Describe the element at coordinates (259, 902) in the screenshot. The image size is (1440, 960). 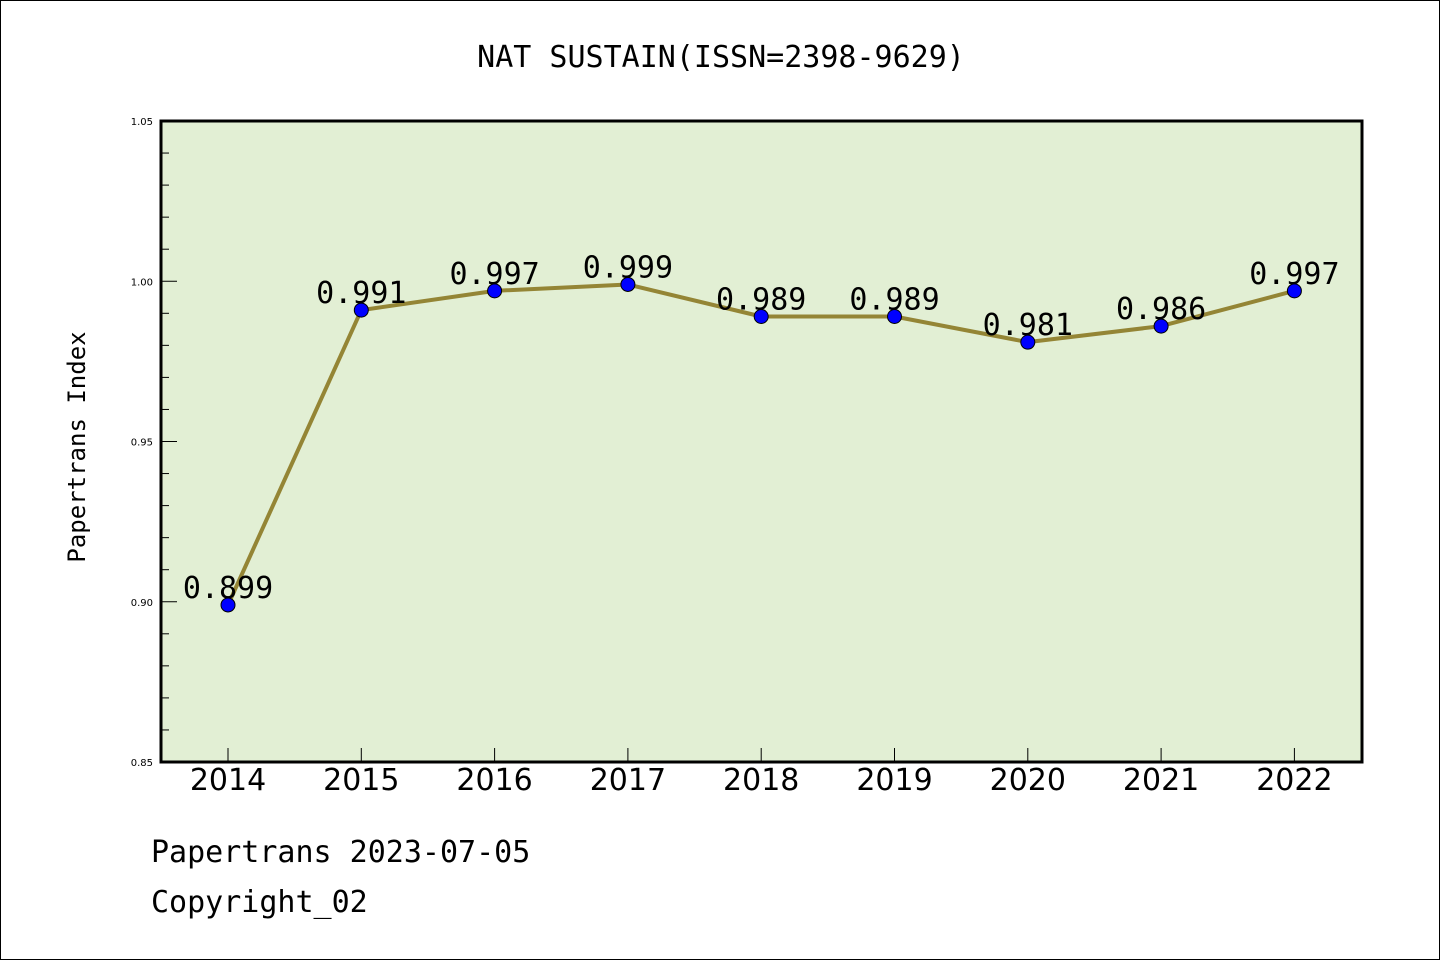
I see `footer-copyright: Copyright_02` at that location.